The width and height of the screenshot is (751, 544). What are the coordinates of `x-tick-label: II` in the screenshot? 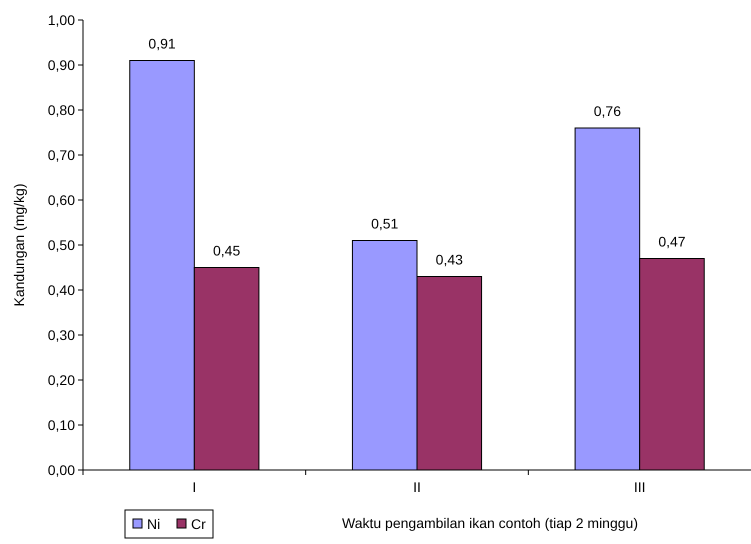 It's located at (417, 487).